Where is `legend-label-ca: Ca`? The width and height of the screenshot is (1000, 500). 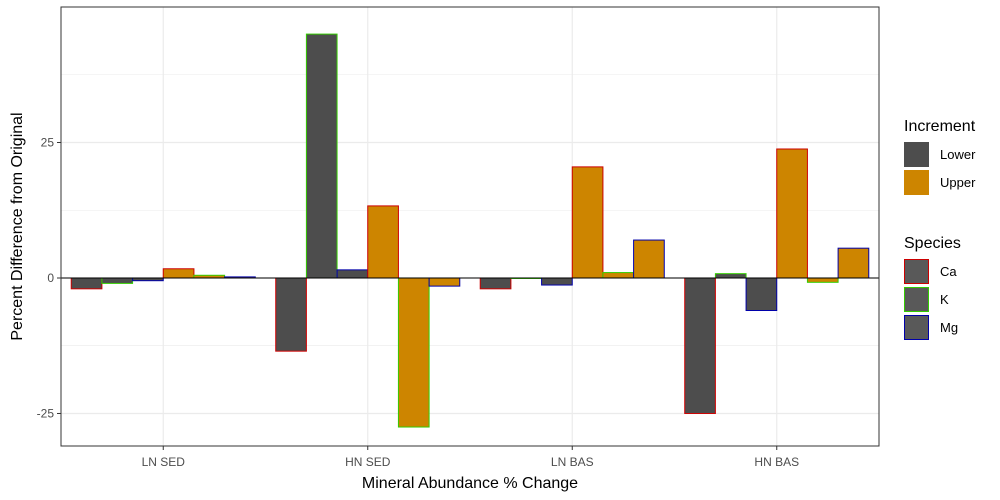
legend-label-ca: Ca is located at coordinates (948, 271).